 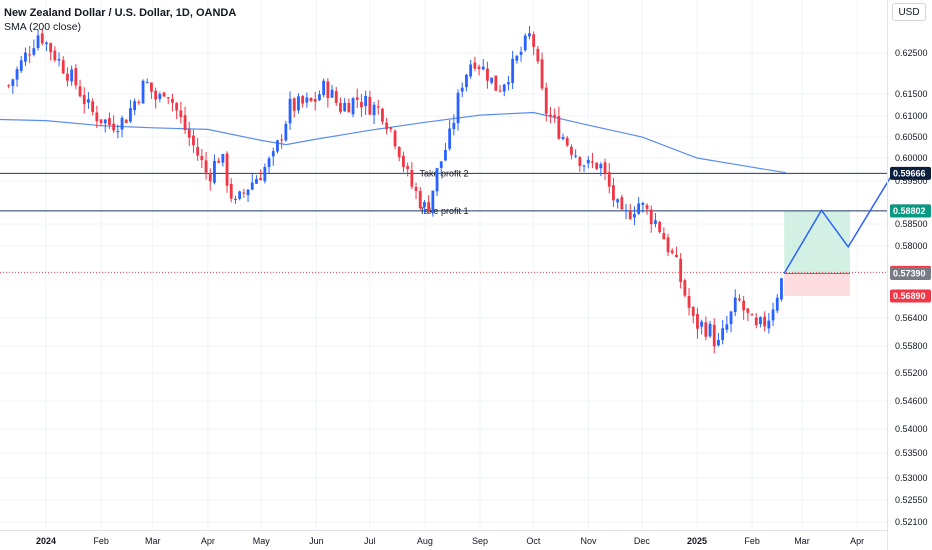 What do you see at coordinates (911, 478) in the screenshot?
I see `price-tick-label: 0.53000` at bounding box center [911, 478].